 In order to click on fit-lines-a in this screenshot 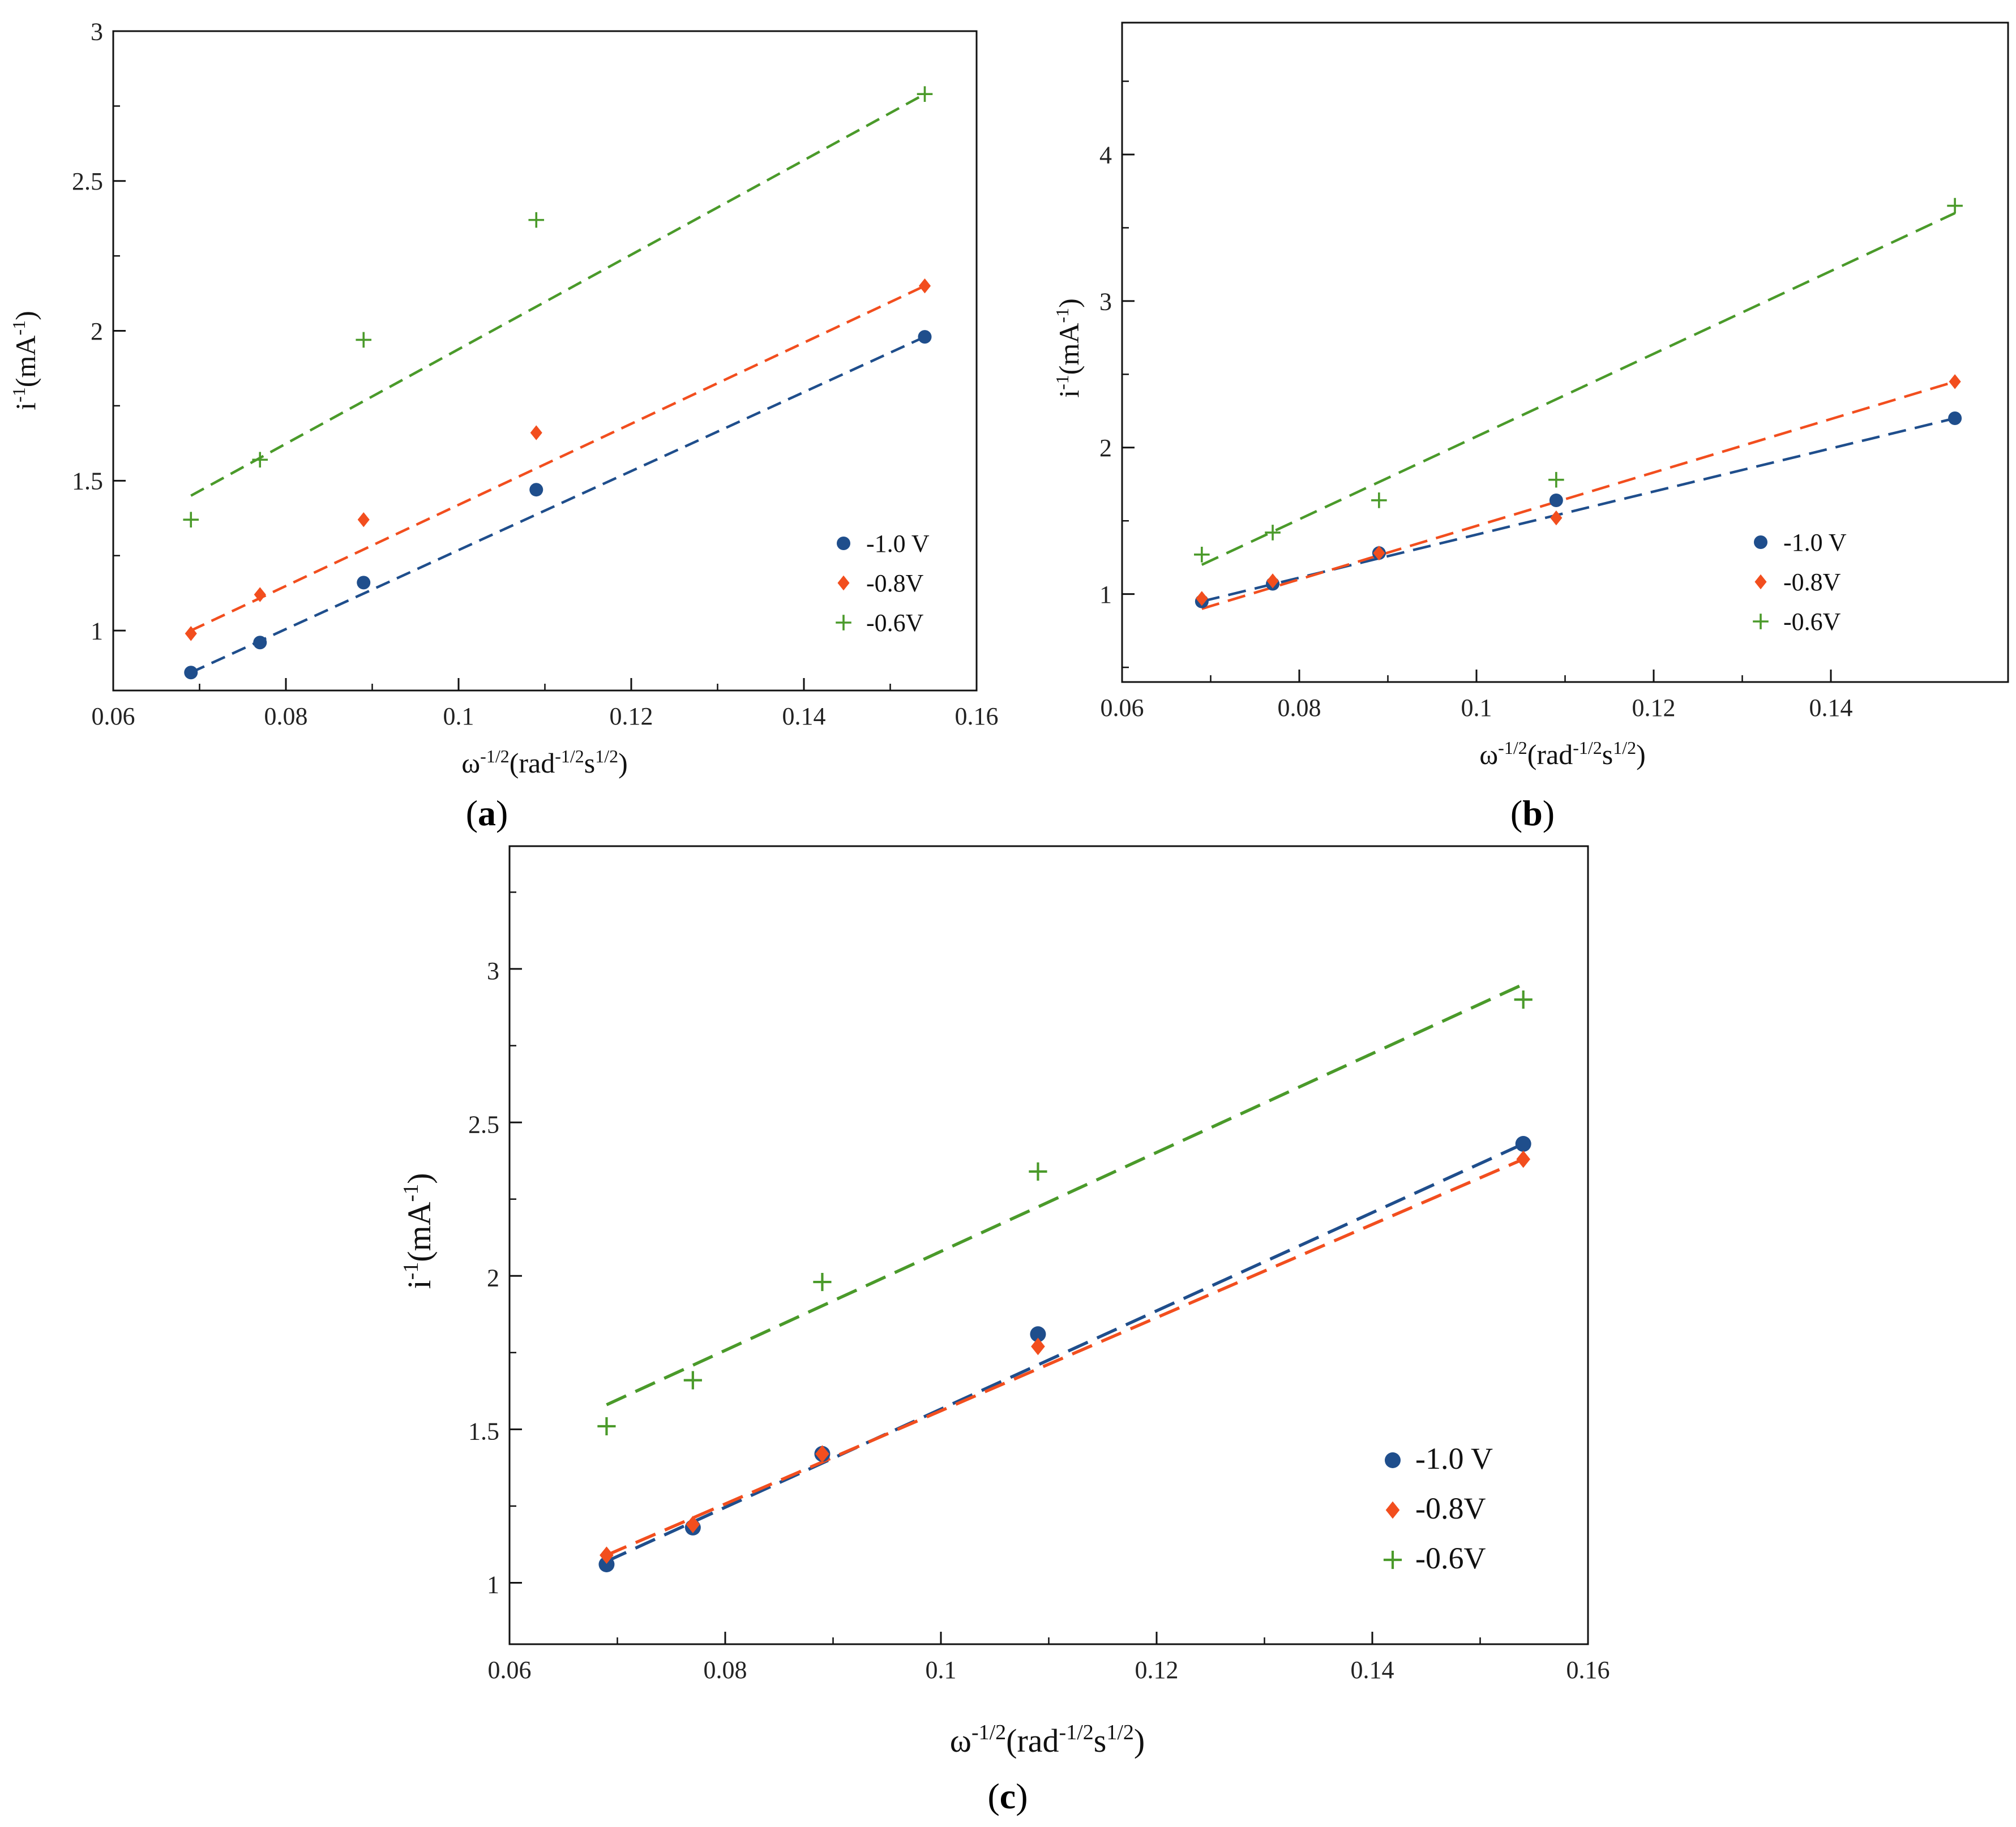, I will do `click(558, 384)`.